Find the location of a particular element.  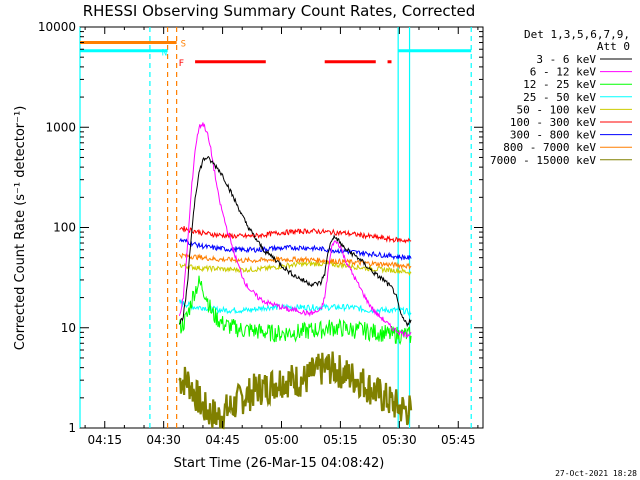

legend-label-3: 25 - 50 keV is located at coordinates (559, 97).